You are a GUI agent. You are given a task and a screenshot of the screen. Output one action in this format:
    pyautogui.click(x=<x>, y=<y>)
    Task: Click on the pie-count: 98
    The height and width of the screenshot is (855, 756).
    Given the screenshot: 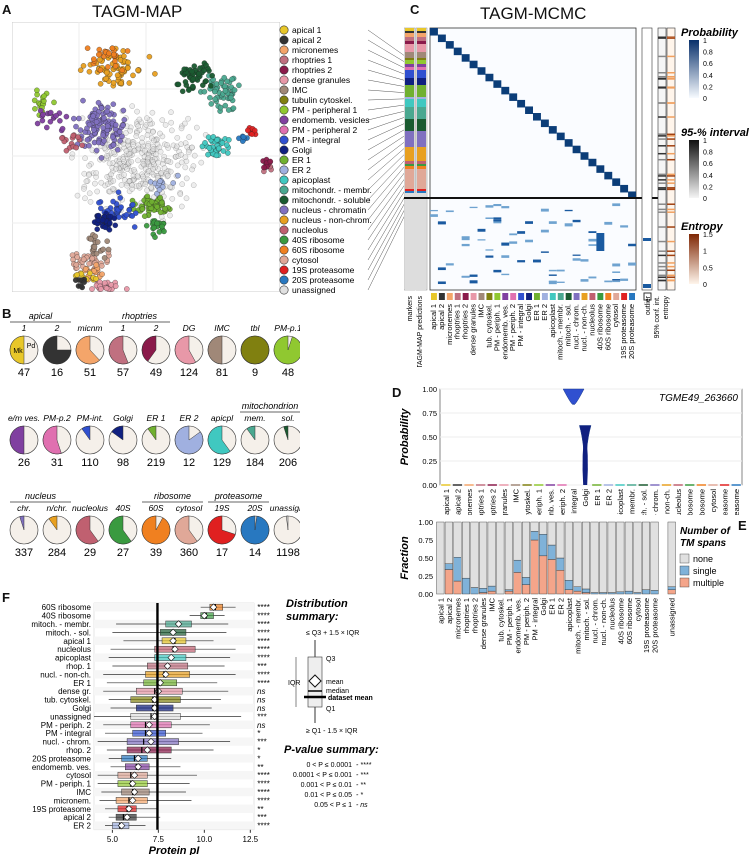 What is the action you would take?
    pyautogui.click(x=123, y=463)
    